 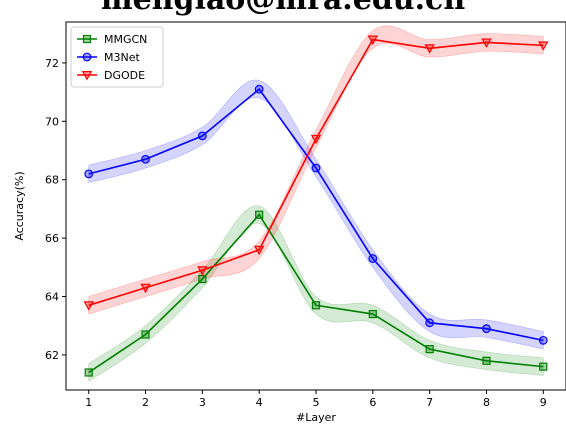 What do you see at coordinates (19, 205) in the screenshot?
I see `y-axis-label: Accuracy(%)` at bounding box center [19, 205].